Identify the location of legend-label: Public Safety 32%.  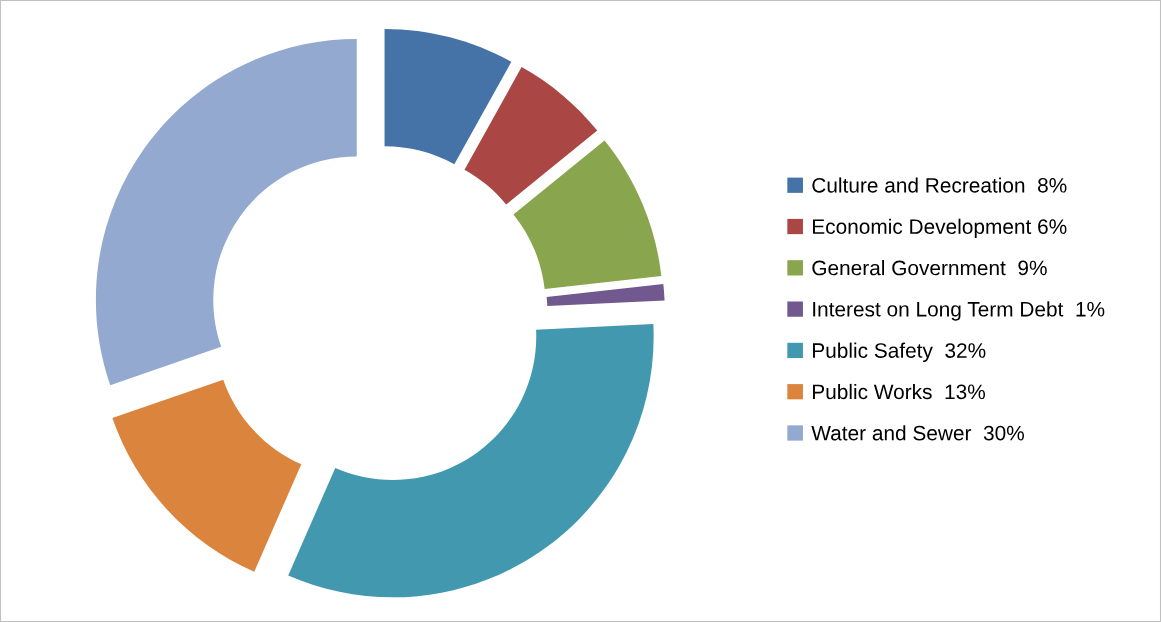
(899, 352).